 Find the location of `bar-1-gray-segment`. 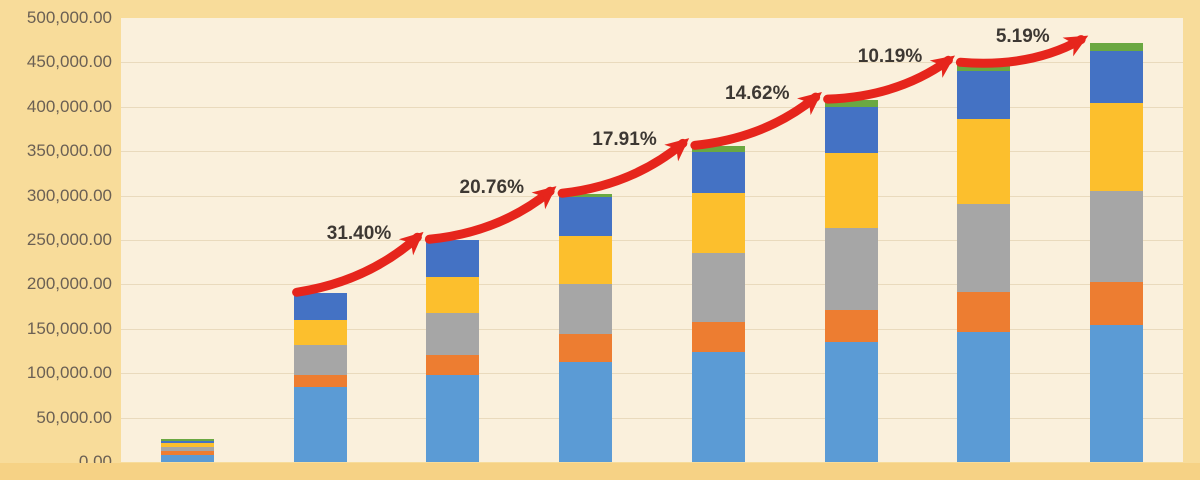

bar-1-gray-segment is located at coordinates (187, 449).